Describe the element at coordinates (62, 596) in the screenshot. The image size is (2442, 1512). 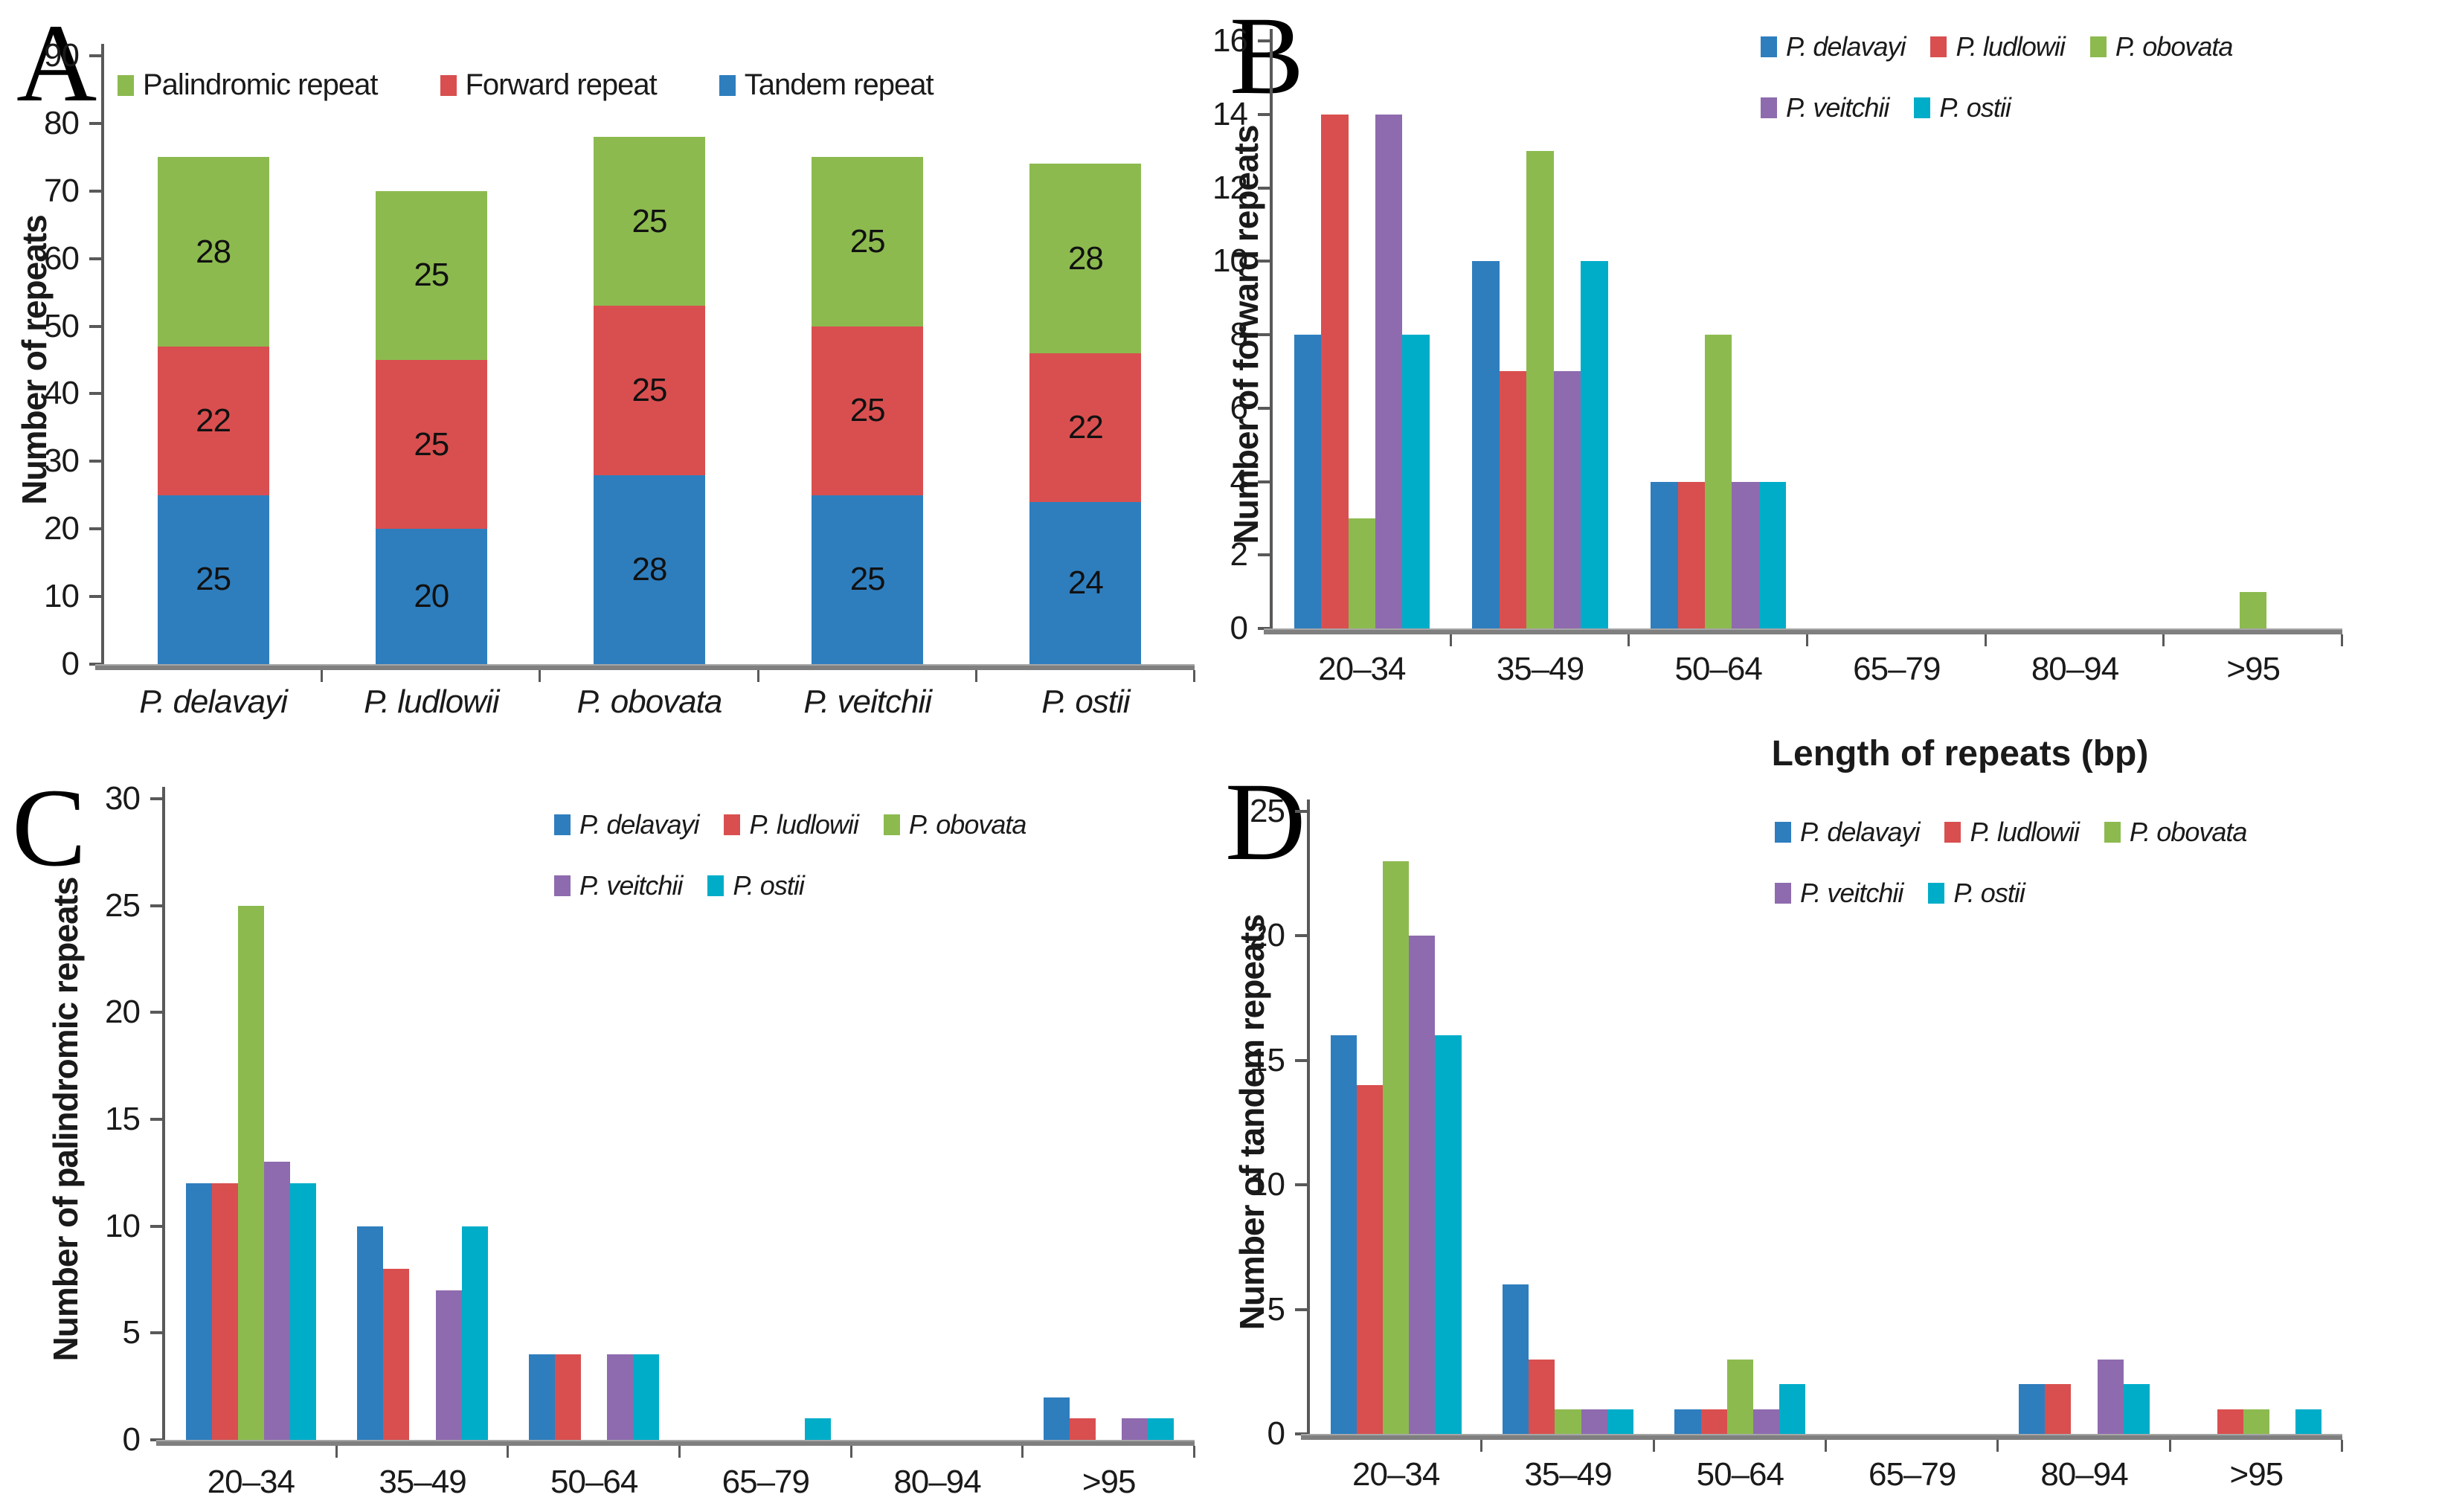
I see `y-tick-label: 10` at that location.